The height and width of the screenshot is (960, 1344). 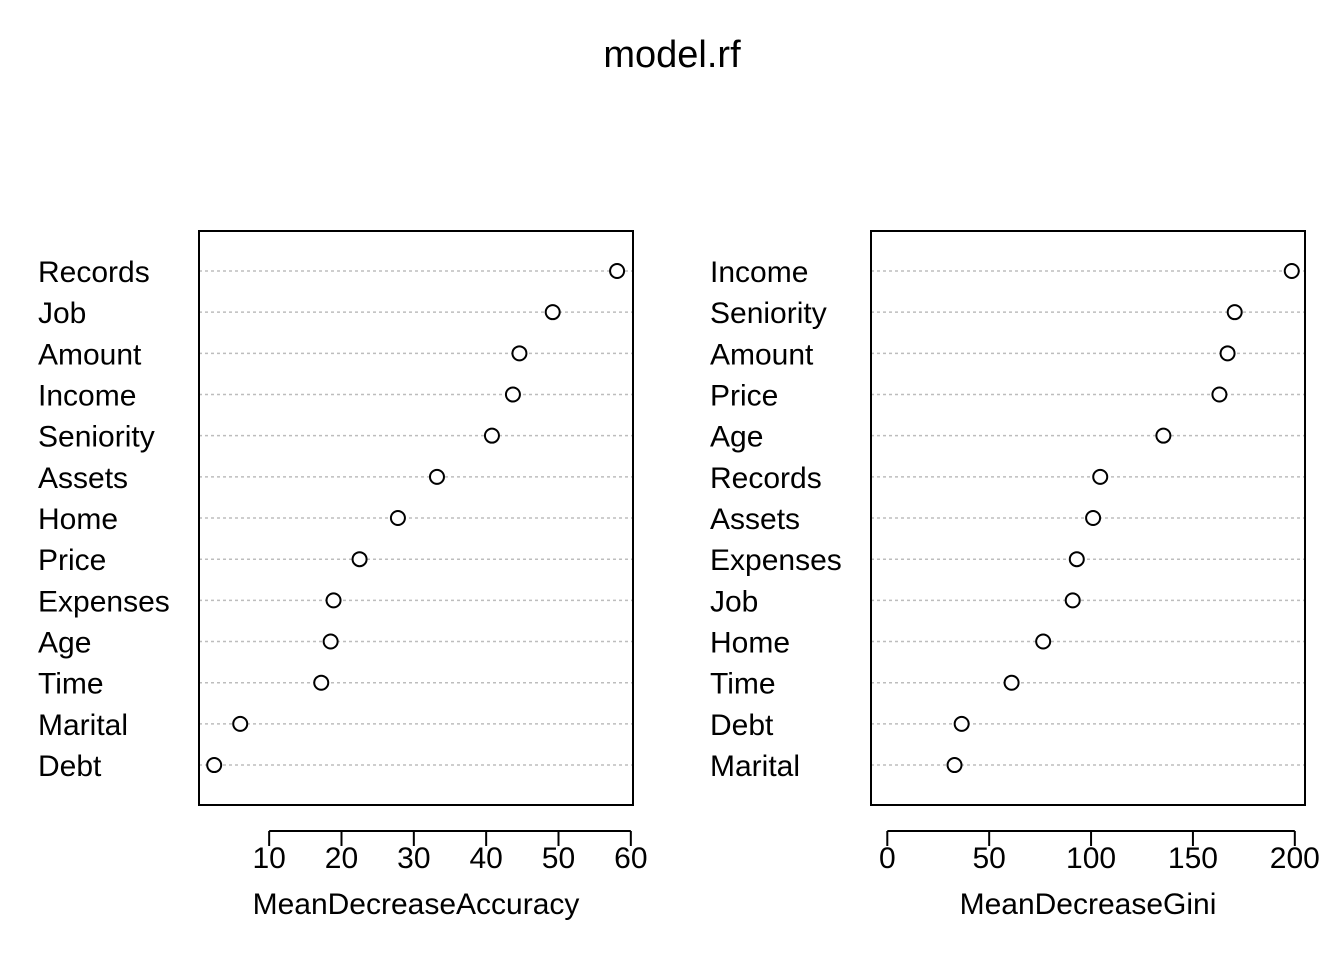 I want to click on gini-label-amount: Amount, so click(x=762, y=354).